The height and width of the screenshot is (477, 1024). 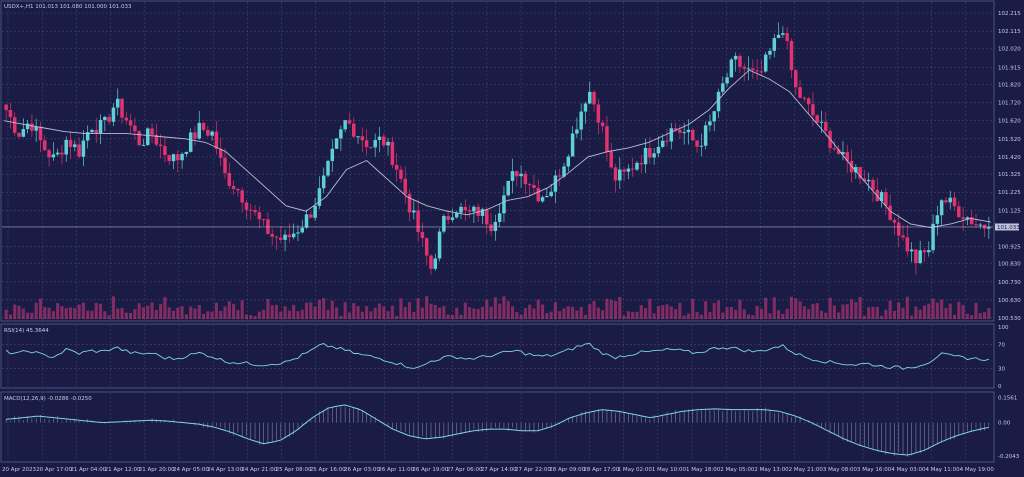 What do you see at coordinates (1009, 427) in the screenshot?
I see `macd-axis: 0.1561 0.00 -0.2043` at bounding box center [1009, 427].